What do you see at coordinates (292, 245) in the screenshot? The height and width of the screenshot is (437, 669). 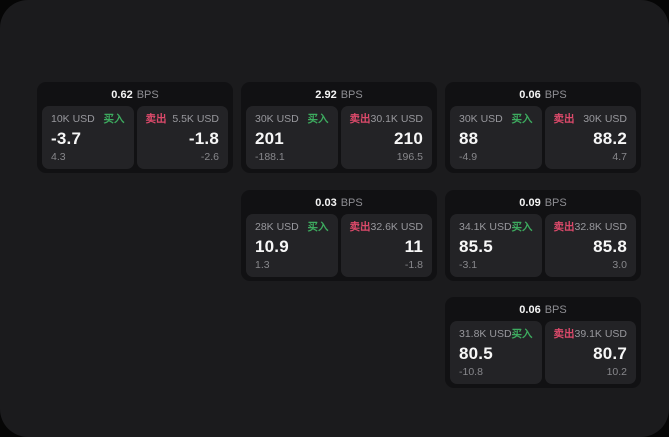 I see `buy-panel: 28K USD 买入 10.9 1.3` at bounding box center [292, 245].